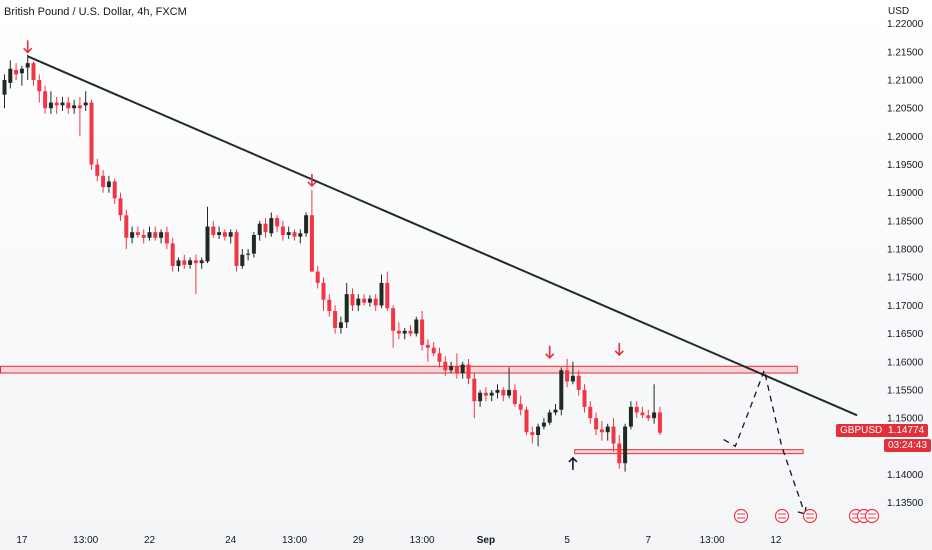  I want to click on x-tick-label: 12, so click(776, 540).